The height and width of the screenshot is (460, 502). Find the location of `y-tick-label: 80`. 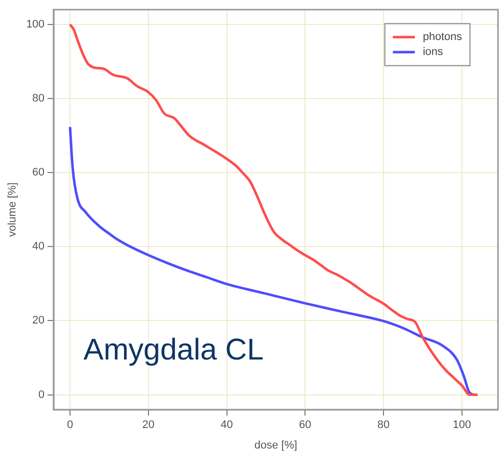

y-tick-label: 80 is located at coordinates (38, 98).